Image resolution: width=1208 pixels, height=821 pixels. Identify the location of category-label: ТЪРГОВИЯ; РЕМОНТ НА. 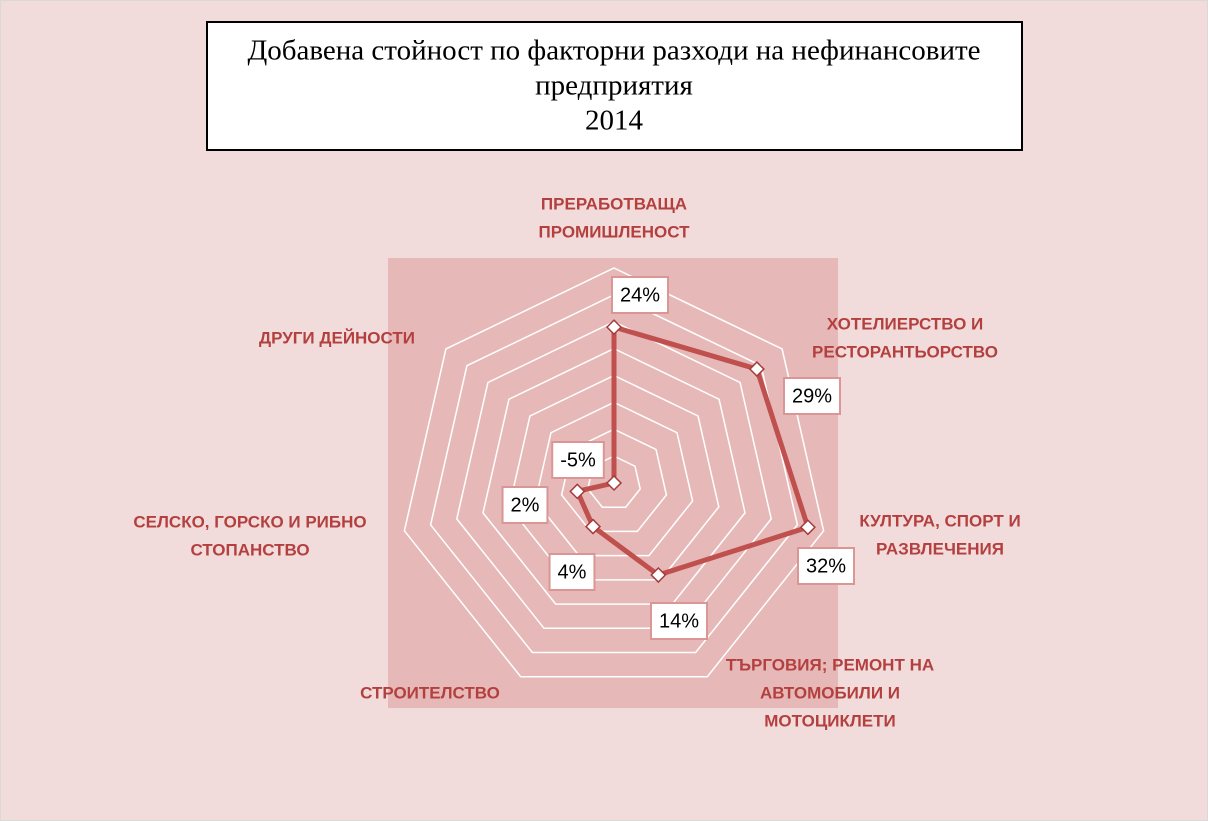
(830, 664).